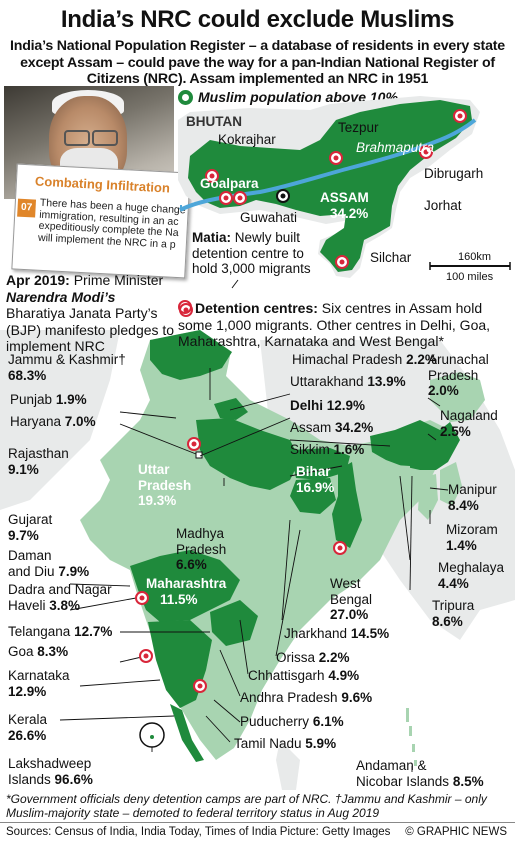 The width and height of the screenshot is (515, 844). What do you see at coordinates (470, 266) in the screenshot?
I see `scale-bar` at bounding box center [470, 266].